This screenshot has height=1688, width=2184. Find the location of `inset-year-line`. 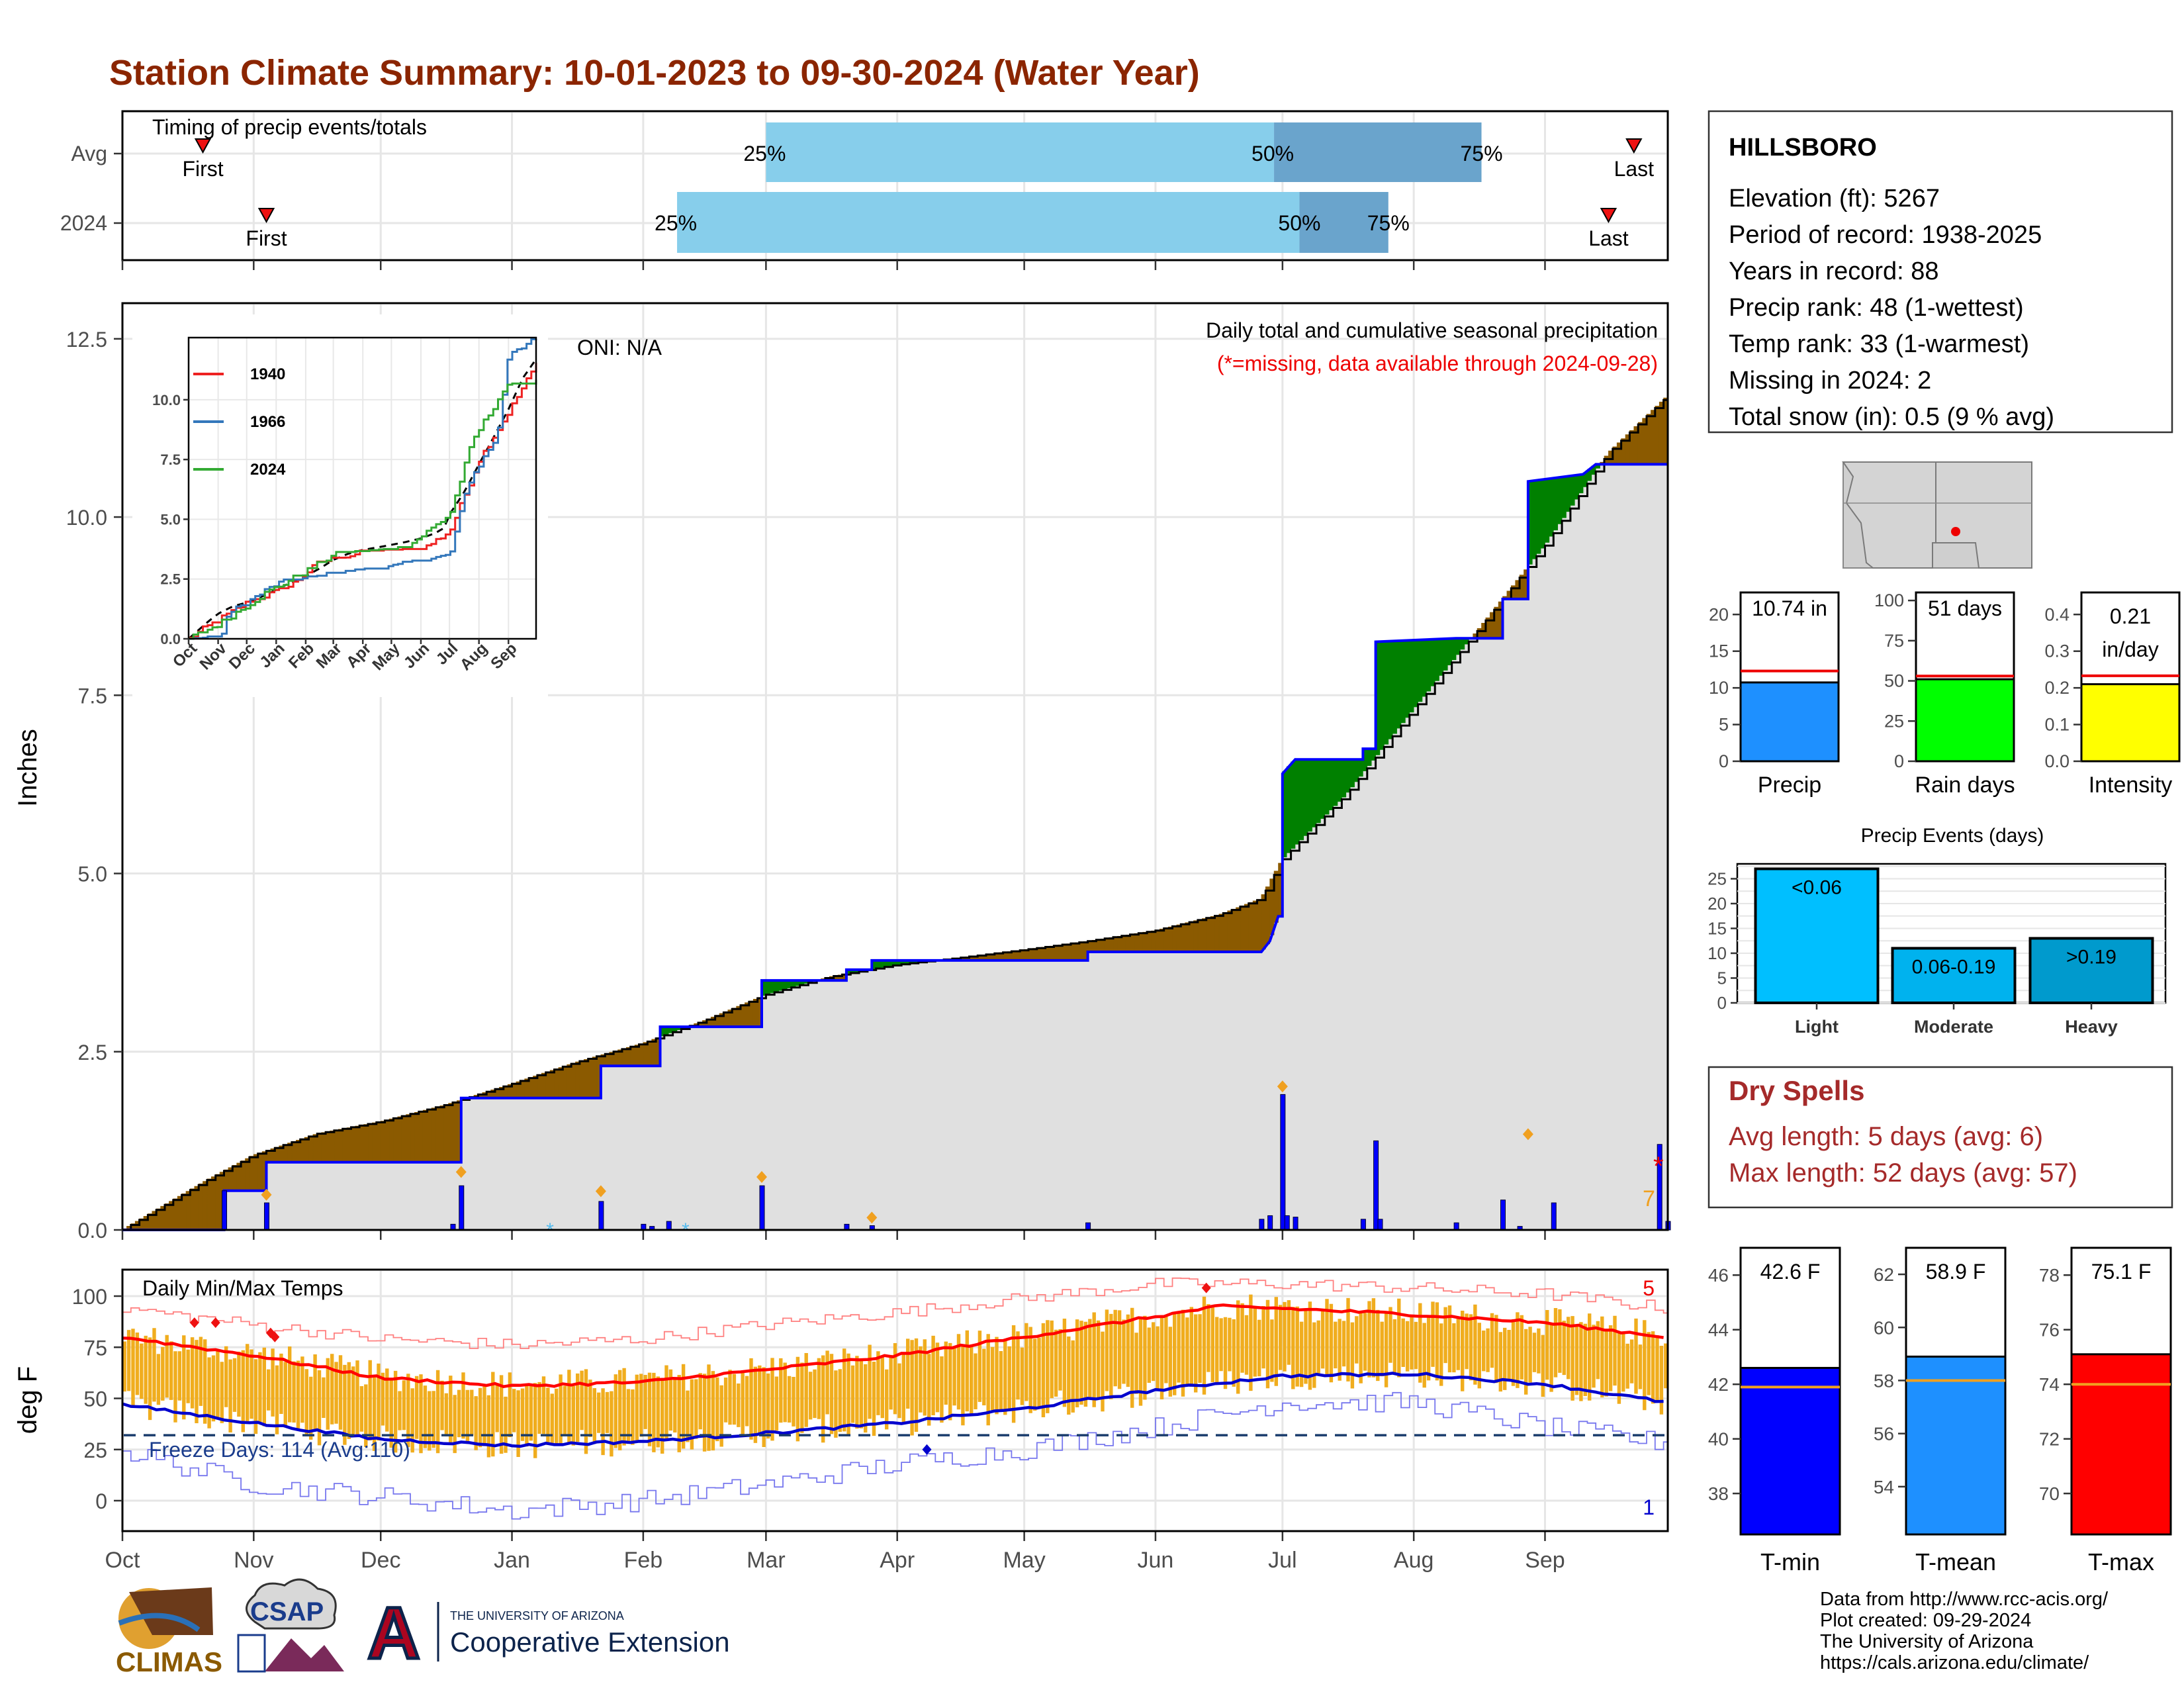

inset-year-line is located at coordinates (363, 489).